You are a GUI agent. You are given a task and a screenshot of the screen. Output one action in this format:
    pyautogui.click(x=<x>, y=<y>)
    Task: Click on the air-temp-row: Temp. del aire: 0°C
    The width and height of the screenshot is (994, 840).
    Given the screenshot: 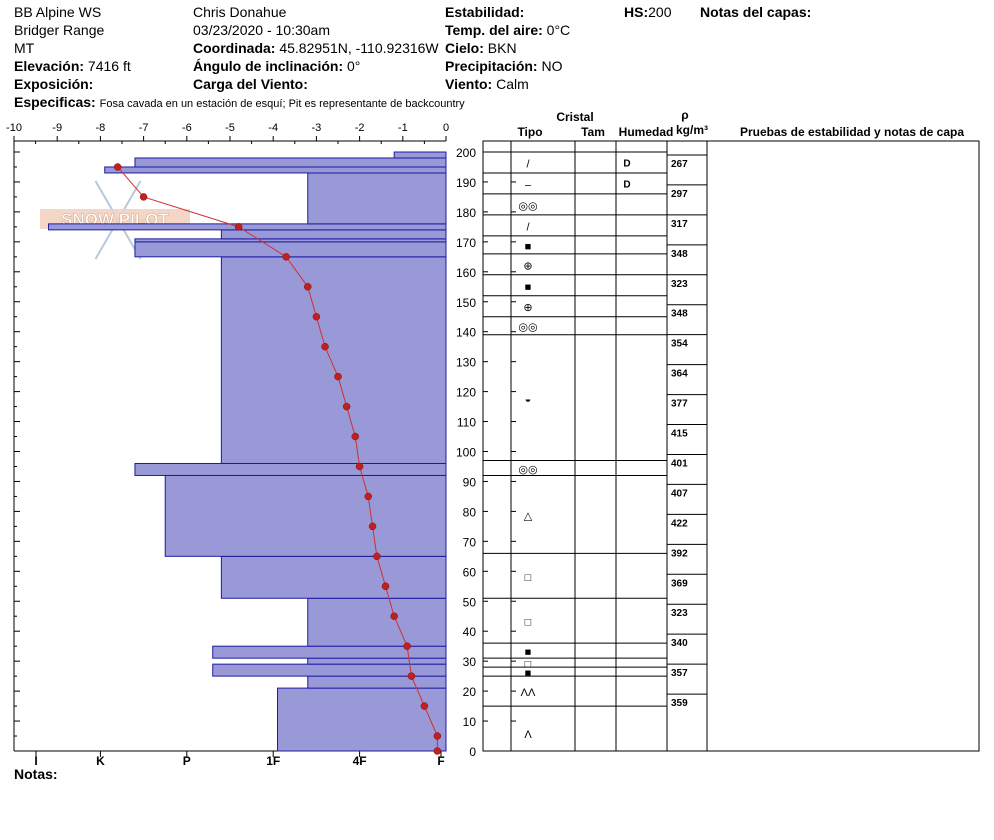 What is the action you would take?
    pyautogui.click(x=507, y=30)
    